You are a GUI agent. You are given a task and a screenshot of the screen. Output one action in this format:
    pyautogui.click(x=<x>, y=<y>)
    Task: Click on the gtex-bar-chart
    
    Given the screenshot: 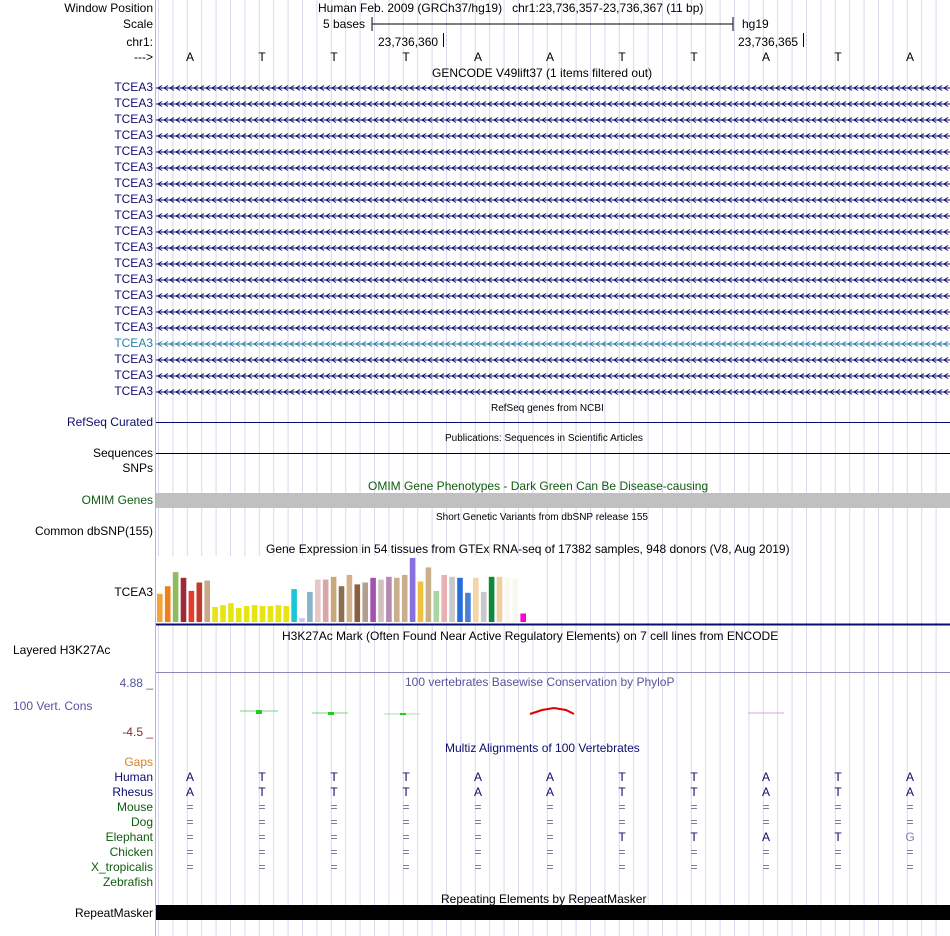 What is the action you would take?
    pyautogui.click(x=553, y=591)
    